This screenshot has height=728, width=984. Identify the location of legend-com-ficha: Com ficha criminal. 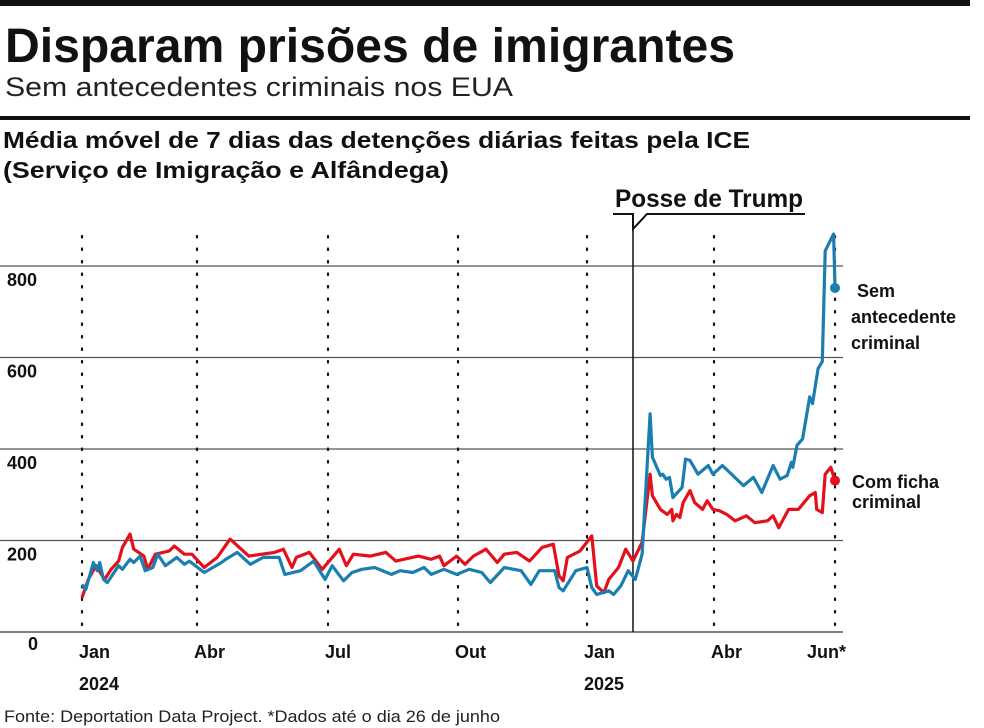
(896, 492).